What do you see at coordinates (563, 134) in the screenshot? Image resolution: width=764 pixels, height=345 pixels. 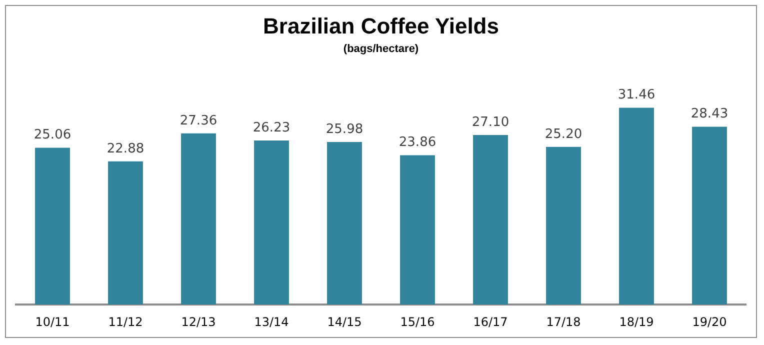 I see `data-label: 25.20` at bounding box center [563, 134].